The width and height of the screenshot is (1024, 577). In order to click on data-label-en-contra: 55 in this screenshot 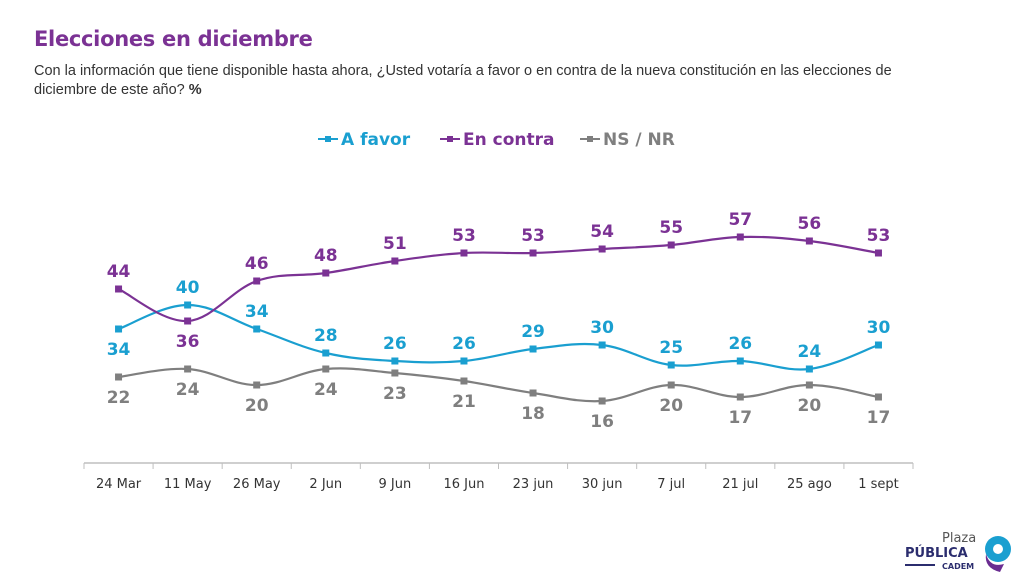, I will do `click(671, 228)`.